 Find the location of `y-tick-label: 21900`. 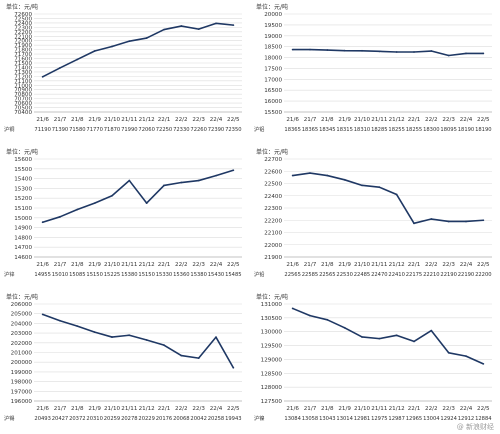

y-tick-label: 21900 is located at coordinates (273, 258).